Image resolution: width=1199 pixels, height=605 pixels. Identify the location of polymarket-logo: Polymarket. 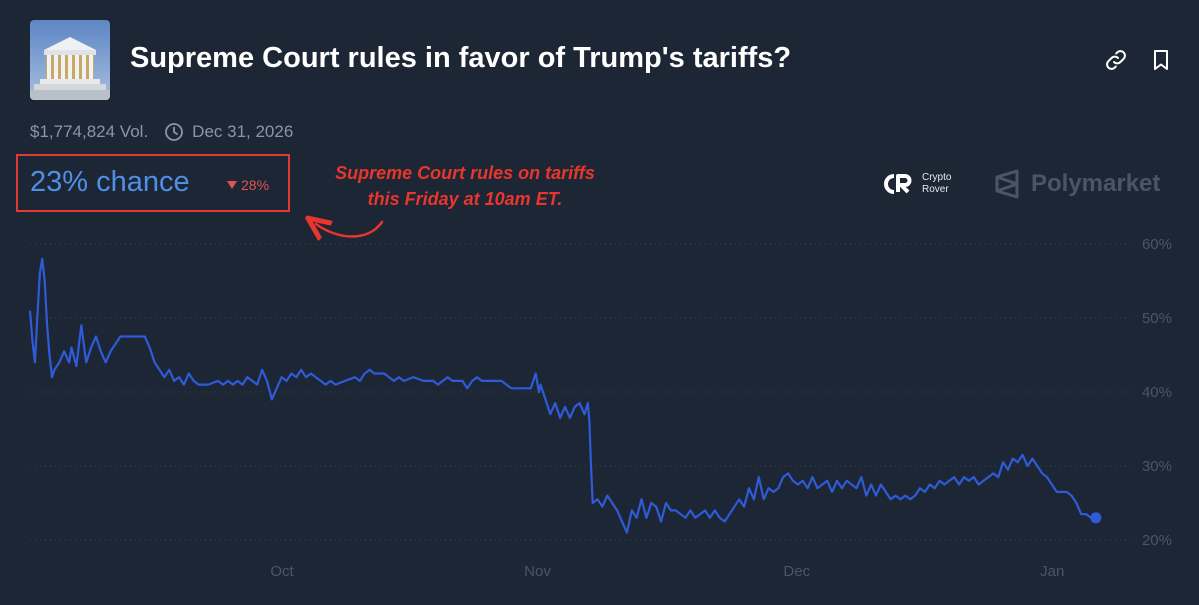
(1076, 184).